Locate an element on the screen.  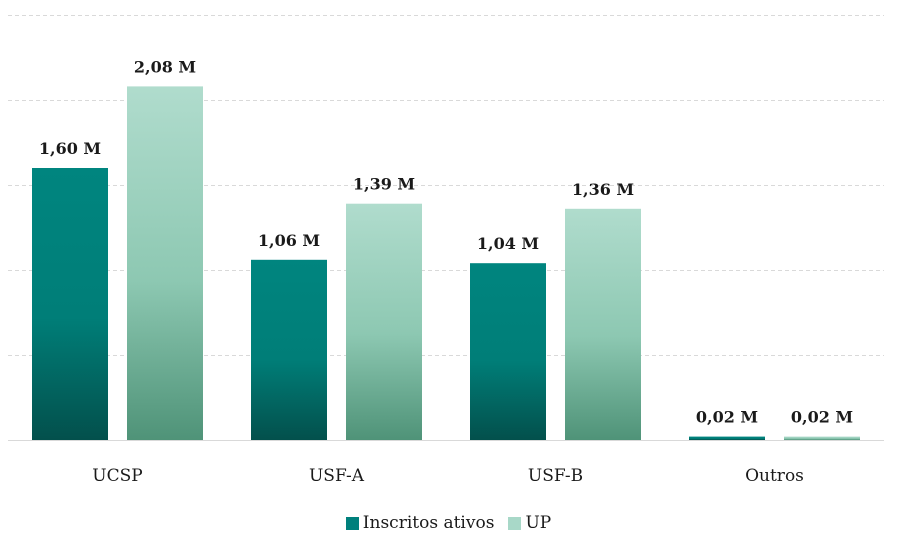
value-label-ucsp-series-1: 2,08 M is located at coordinates (165, 66).